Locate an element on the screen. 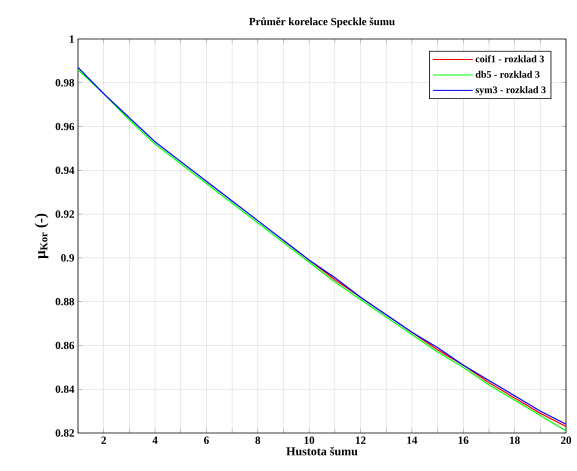  x-tick-label: 10 is located at coordinates (309, 440).